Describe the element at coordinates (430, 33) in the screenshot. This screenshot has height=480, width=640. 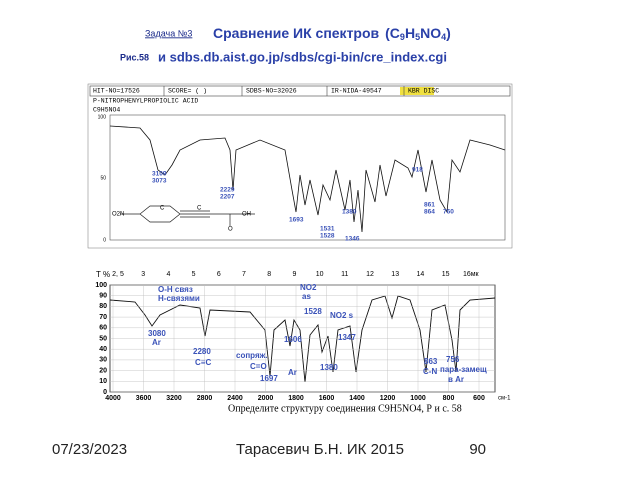
I see `formula-part: NO` at that location.